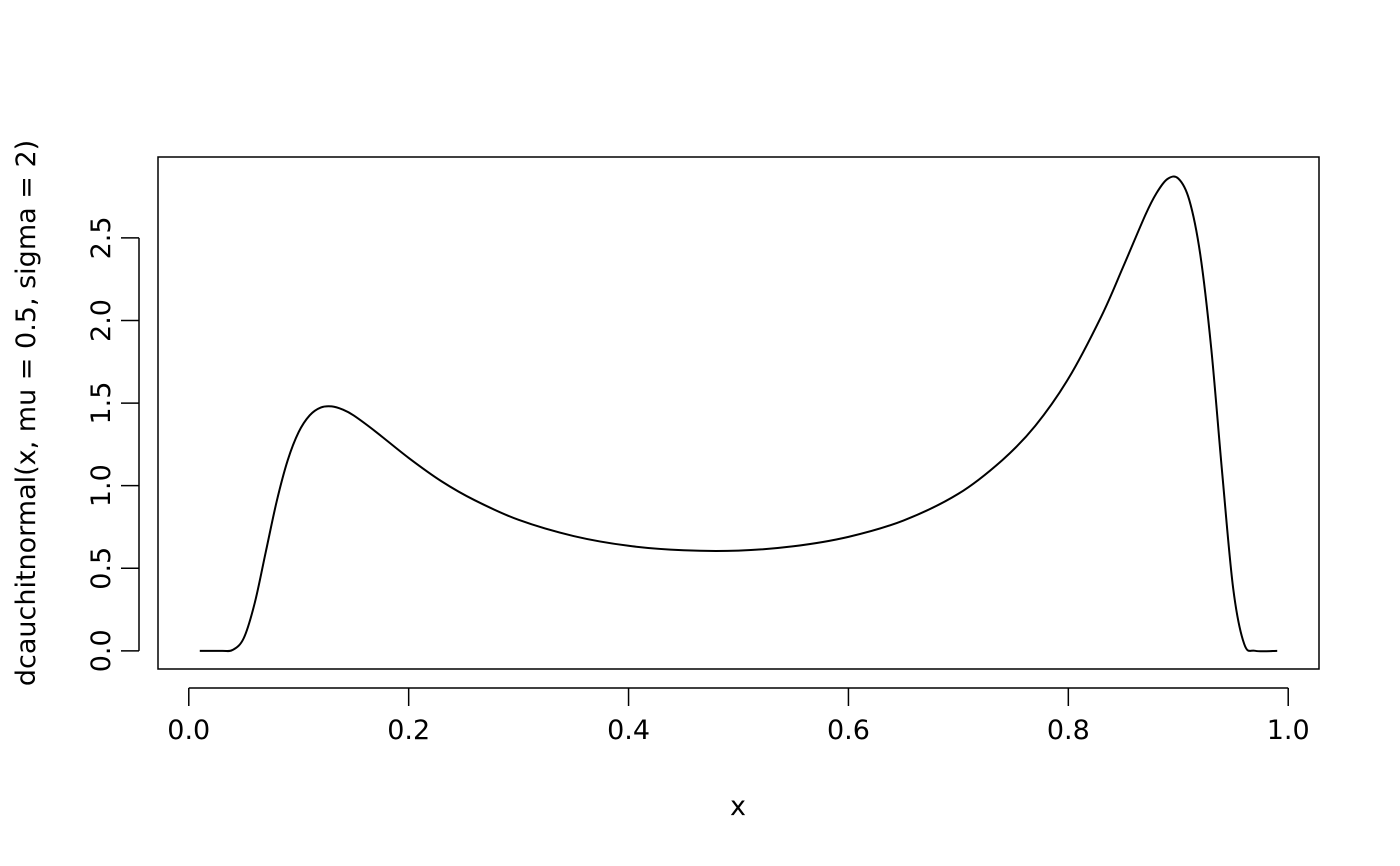 The image size is (1400, 866). I want to click on y-tick-label: 0.5, so click(101, 568).